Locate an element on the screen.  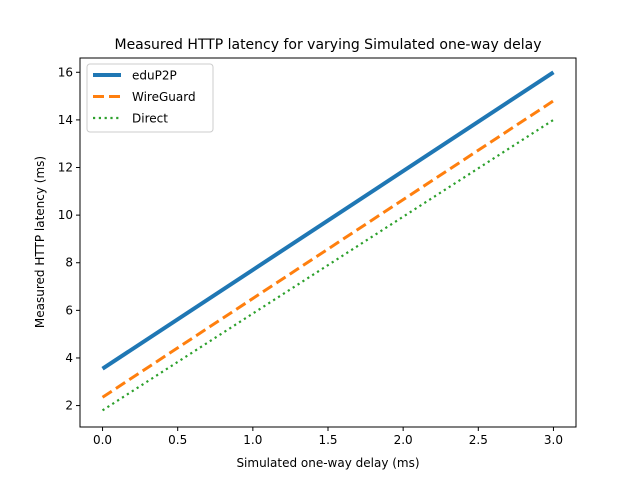
y-tick-label: 4 is located at coordinates (69, 358).